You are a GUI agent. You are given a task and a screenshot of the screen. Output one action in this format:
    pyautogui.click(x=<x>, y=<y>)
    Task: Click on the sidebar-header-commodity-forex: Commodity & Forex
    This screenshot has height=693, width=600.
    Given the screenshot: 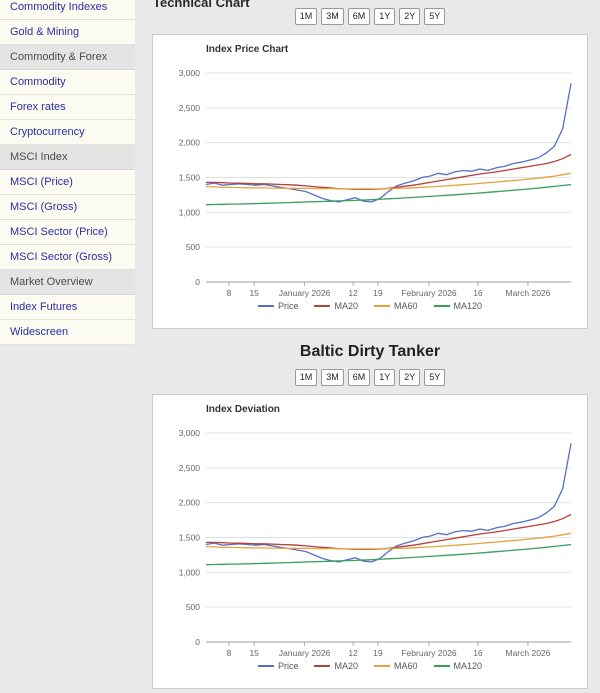 What is the action you would take?
    pyautogui.click(x=67, y=57)
    